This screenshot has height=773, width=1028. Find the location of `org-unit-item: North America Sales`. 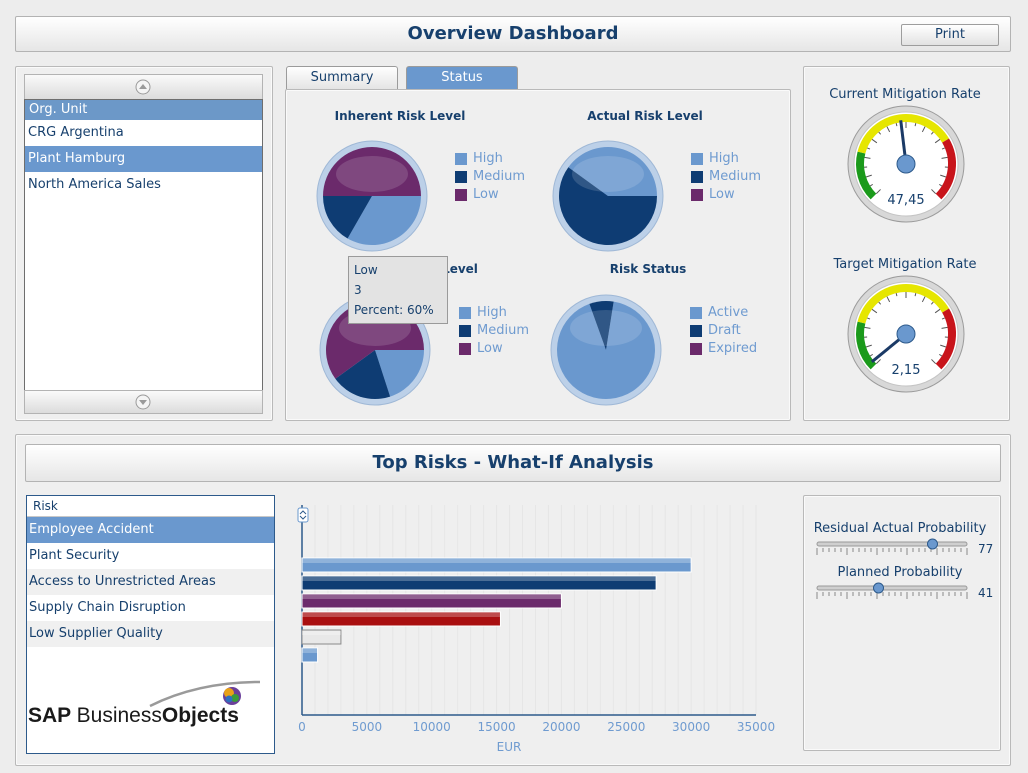

org-unit-item: North America Sales is located at coordinates (94, 184).